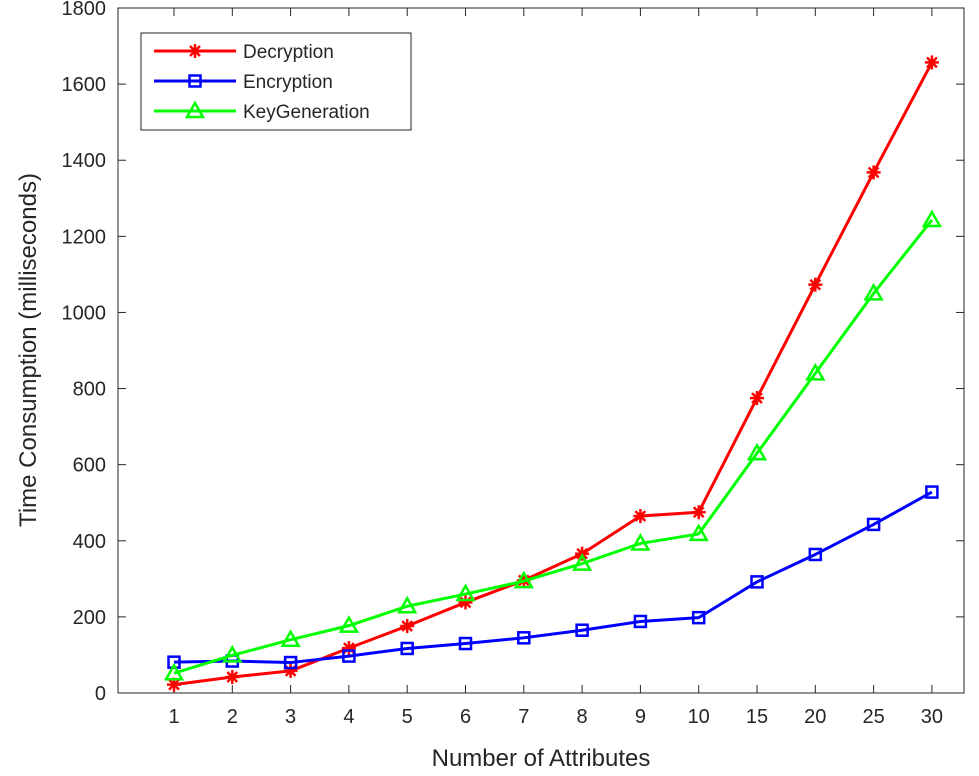  What do you see at coordinates (84, 313) in the screenshot?
I see `y-tick-label: 1000` at bounding box center [84, 313].